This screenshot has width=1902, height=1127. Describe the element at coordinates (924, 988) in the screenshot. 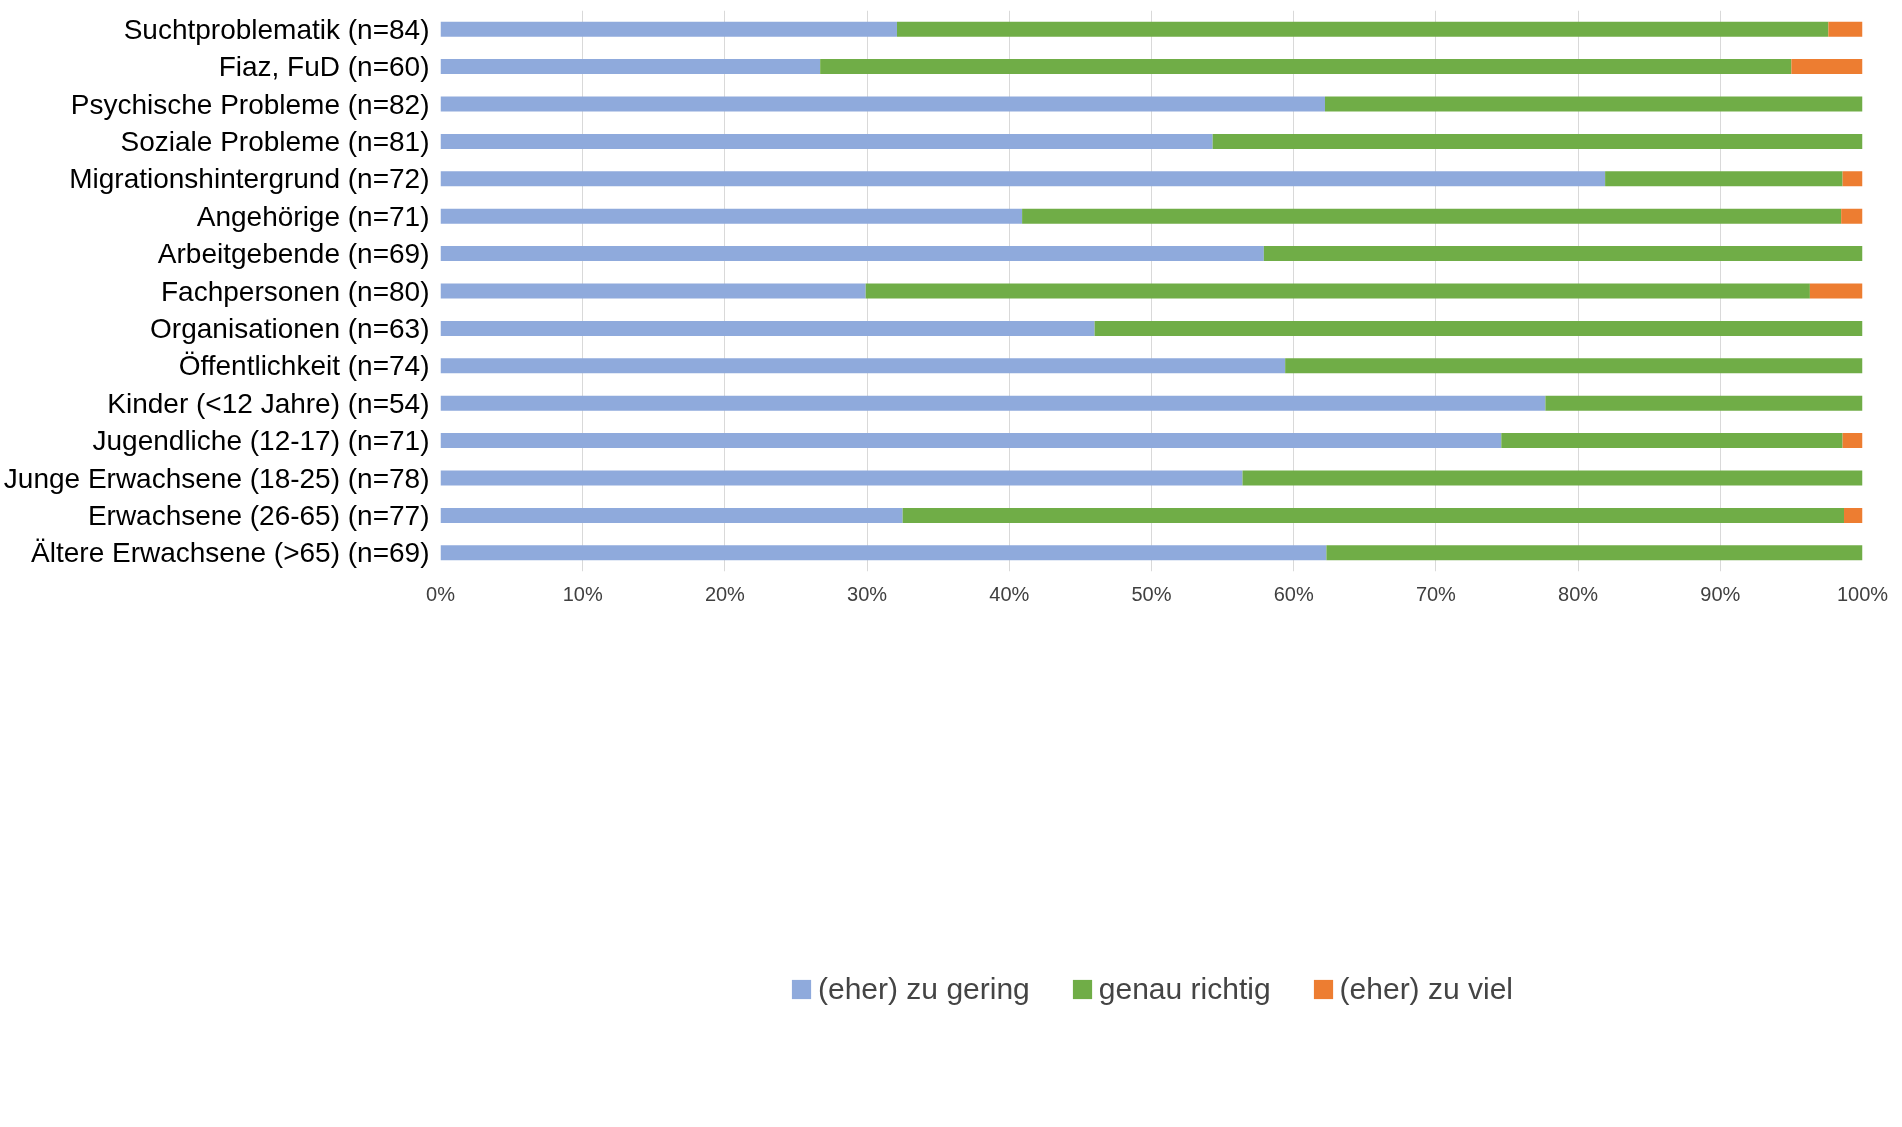

I see `legend-label: (eher) zu gering` at that location.